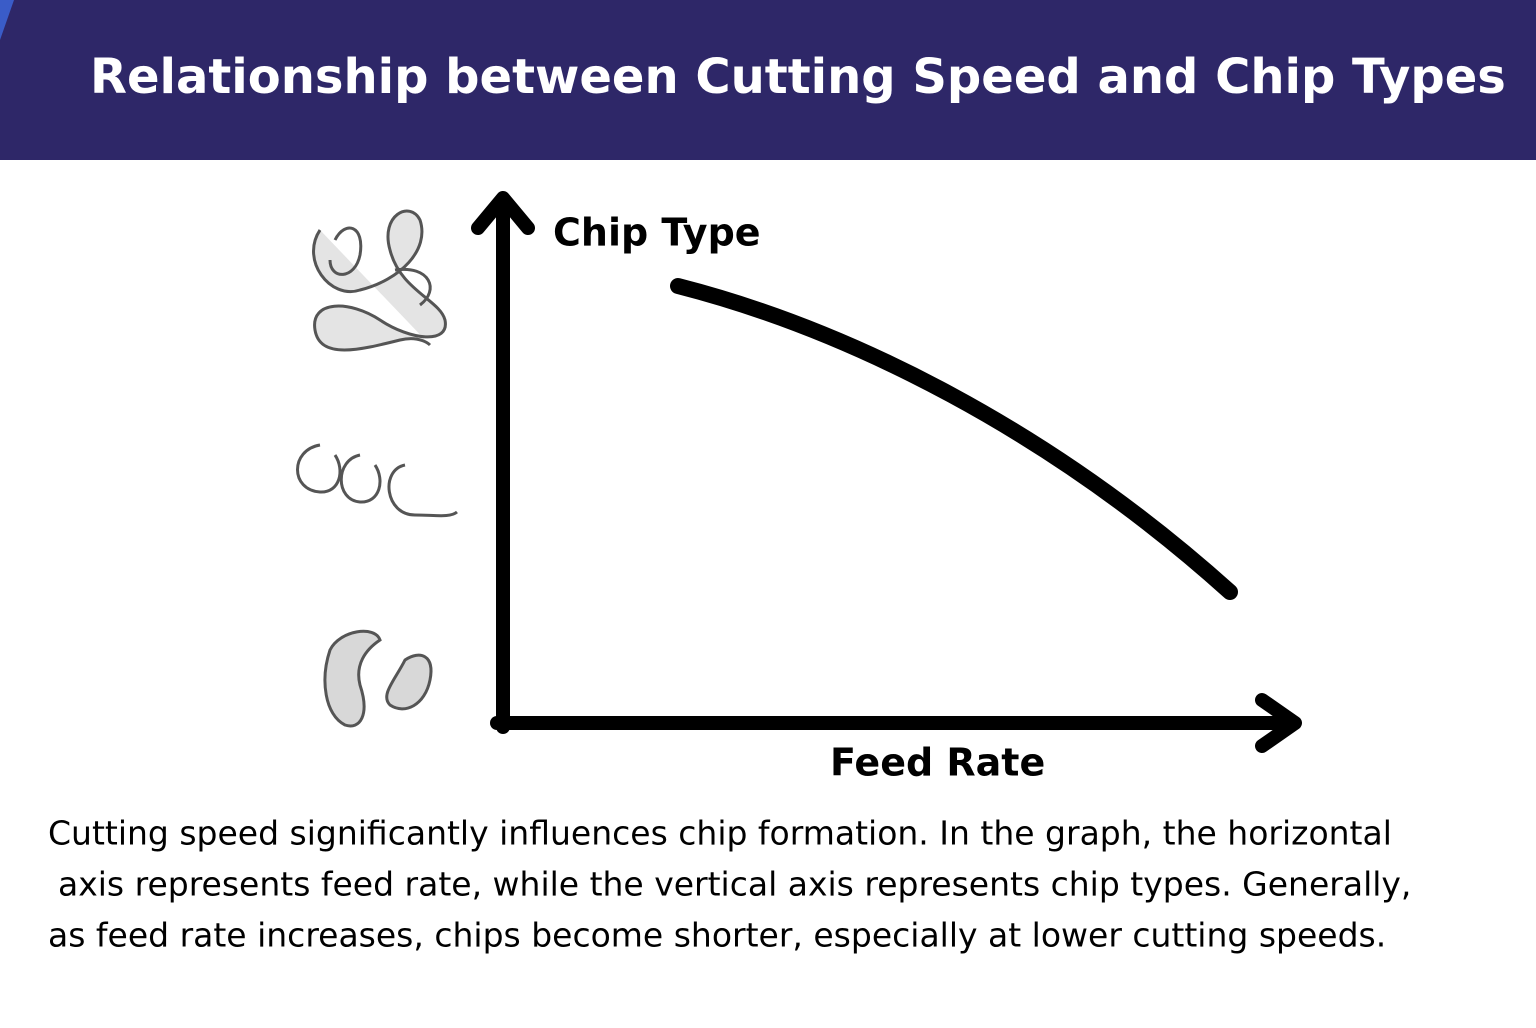 Image resolution: width=1536 pixels, height=1028 pixels. I want to click on y-axis-label: Chip Type, so click(657, 233).